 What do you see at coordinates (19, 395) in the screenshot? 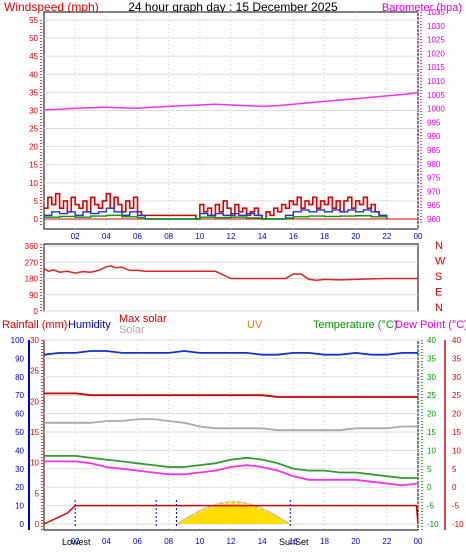
I see `rainfall-tick-label: 70` at bounding box center [19, 395].